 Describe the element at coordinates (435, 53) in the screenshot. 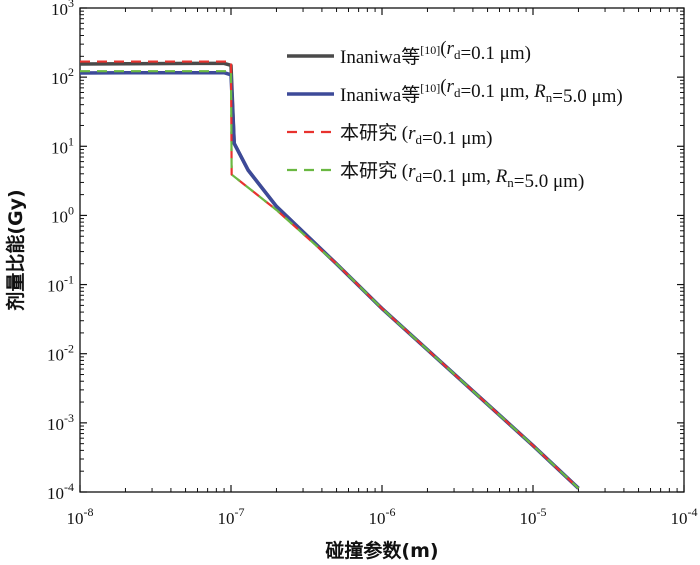

I see `legend-label-1: Inaniwa等[10](rd=0.1 μm)` at that location.